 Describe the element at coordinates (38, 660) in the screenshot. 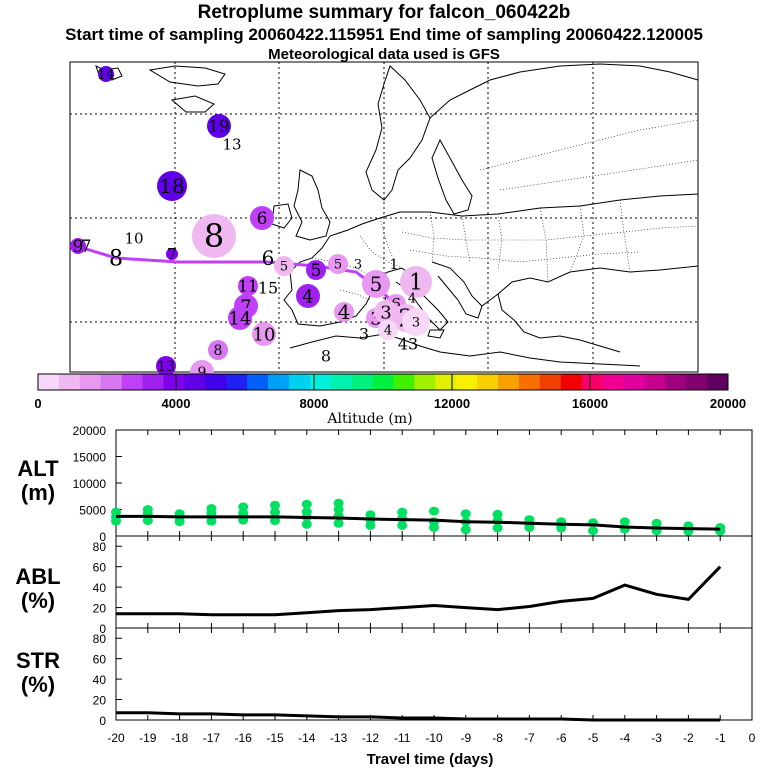

I see `str-label: STR` at that location.